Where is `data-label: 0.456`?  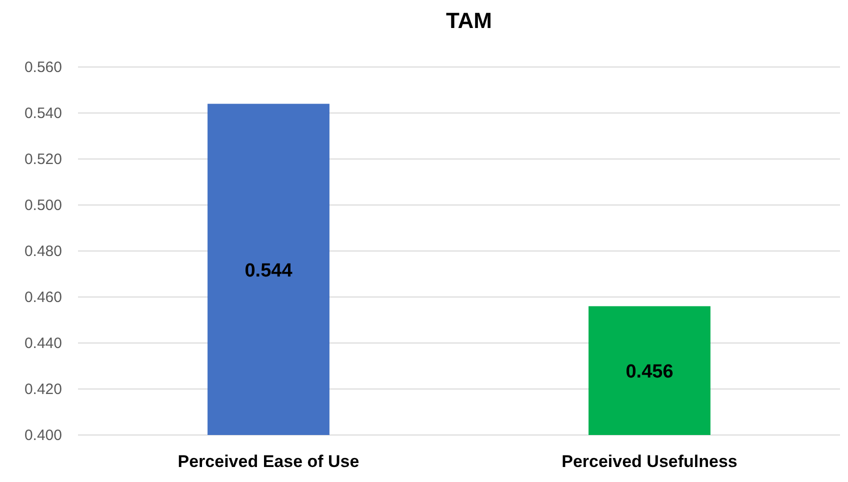 data-label: 0.456 is located at coordinates (650, 372).